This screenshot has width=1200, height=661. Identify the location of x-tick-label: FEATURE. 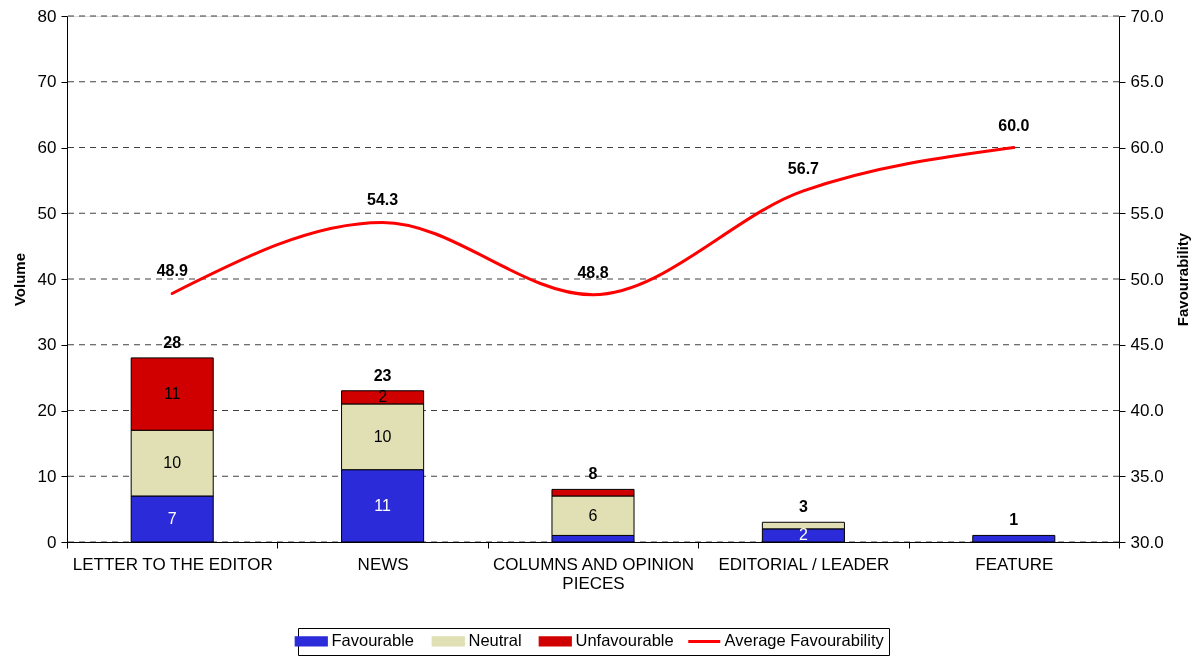
(1014, 564).